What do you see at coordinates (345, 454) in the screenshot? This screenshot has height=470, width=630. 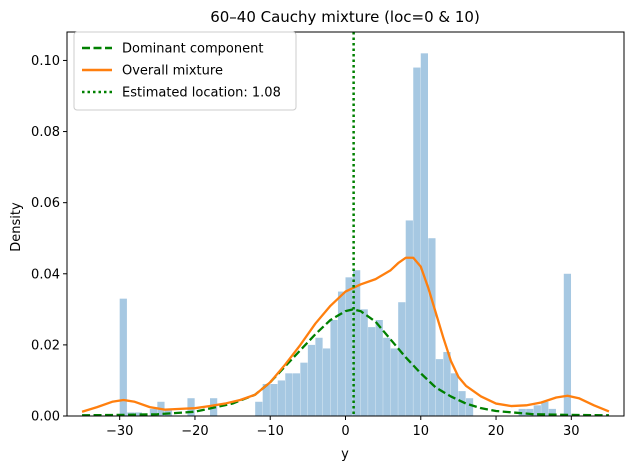 I see `x-axis-label: y` at bounding box center [345, 454].